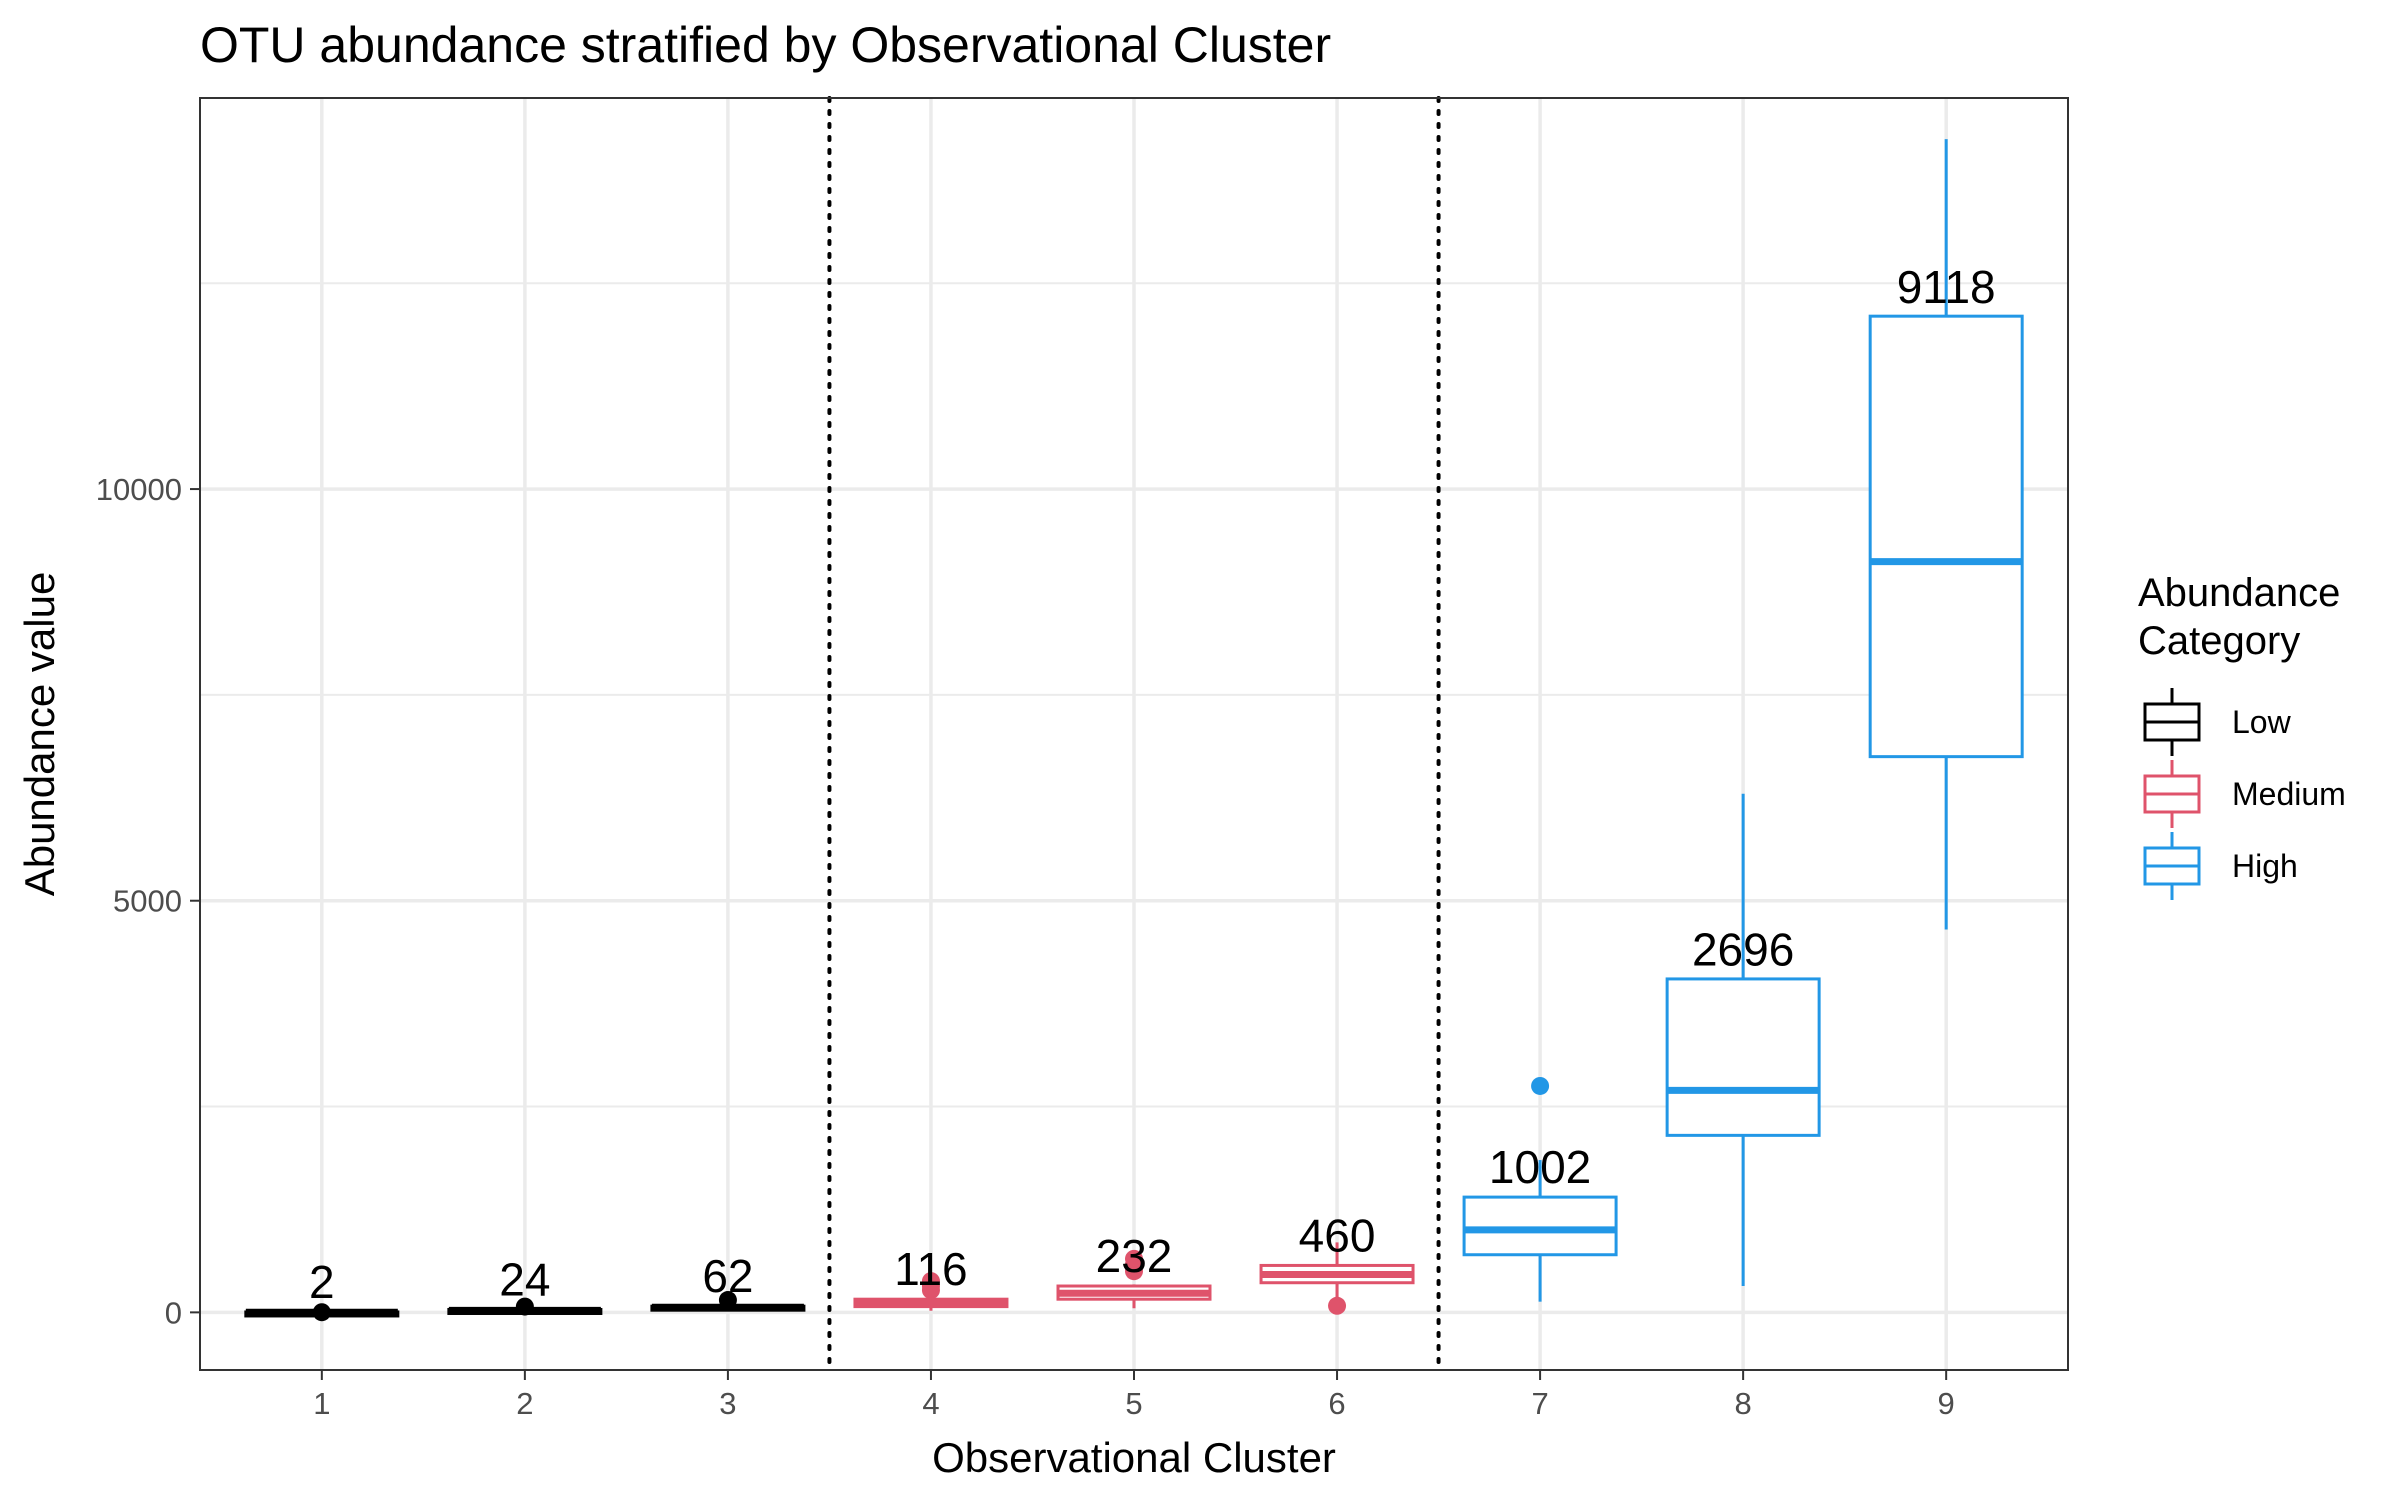  I want to click on y-axis-title: Abundance value, so click(39, 734).